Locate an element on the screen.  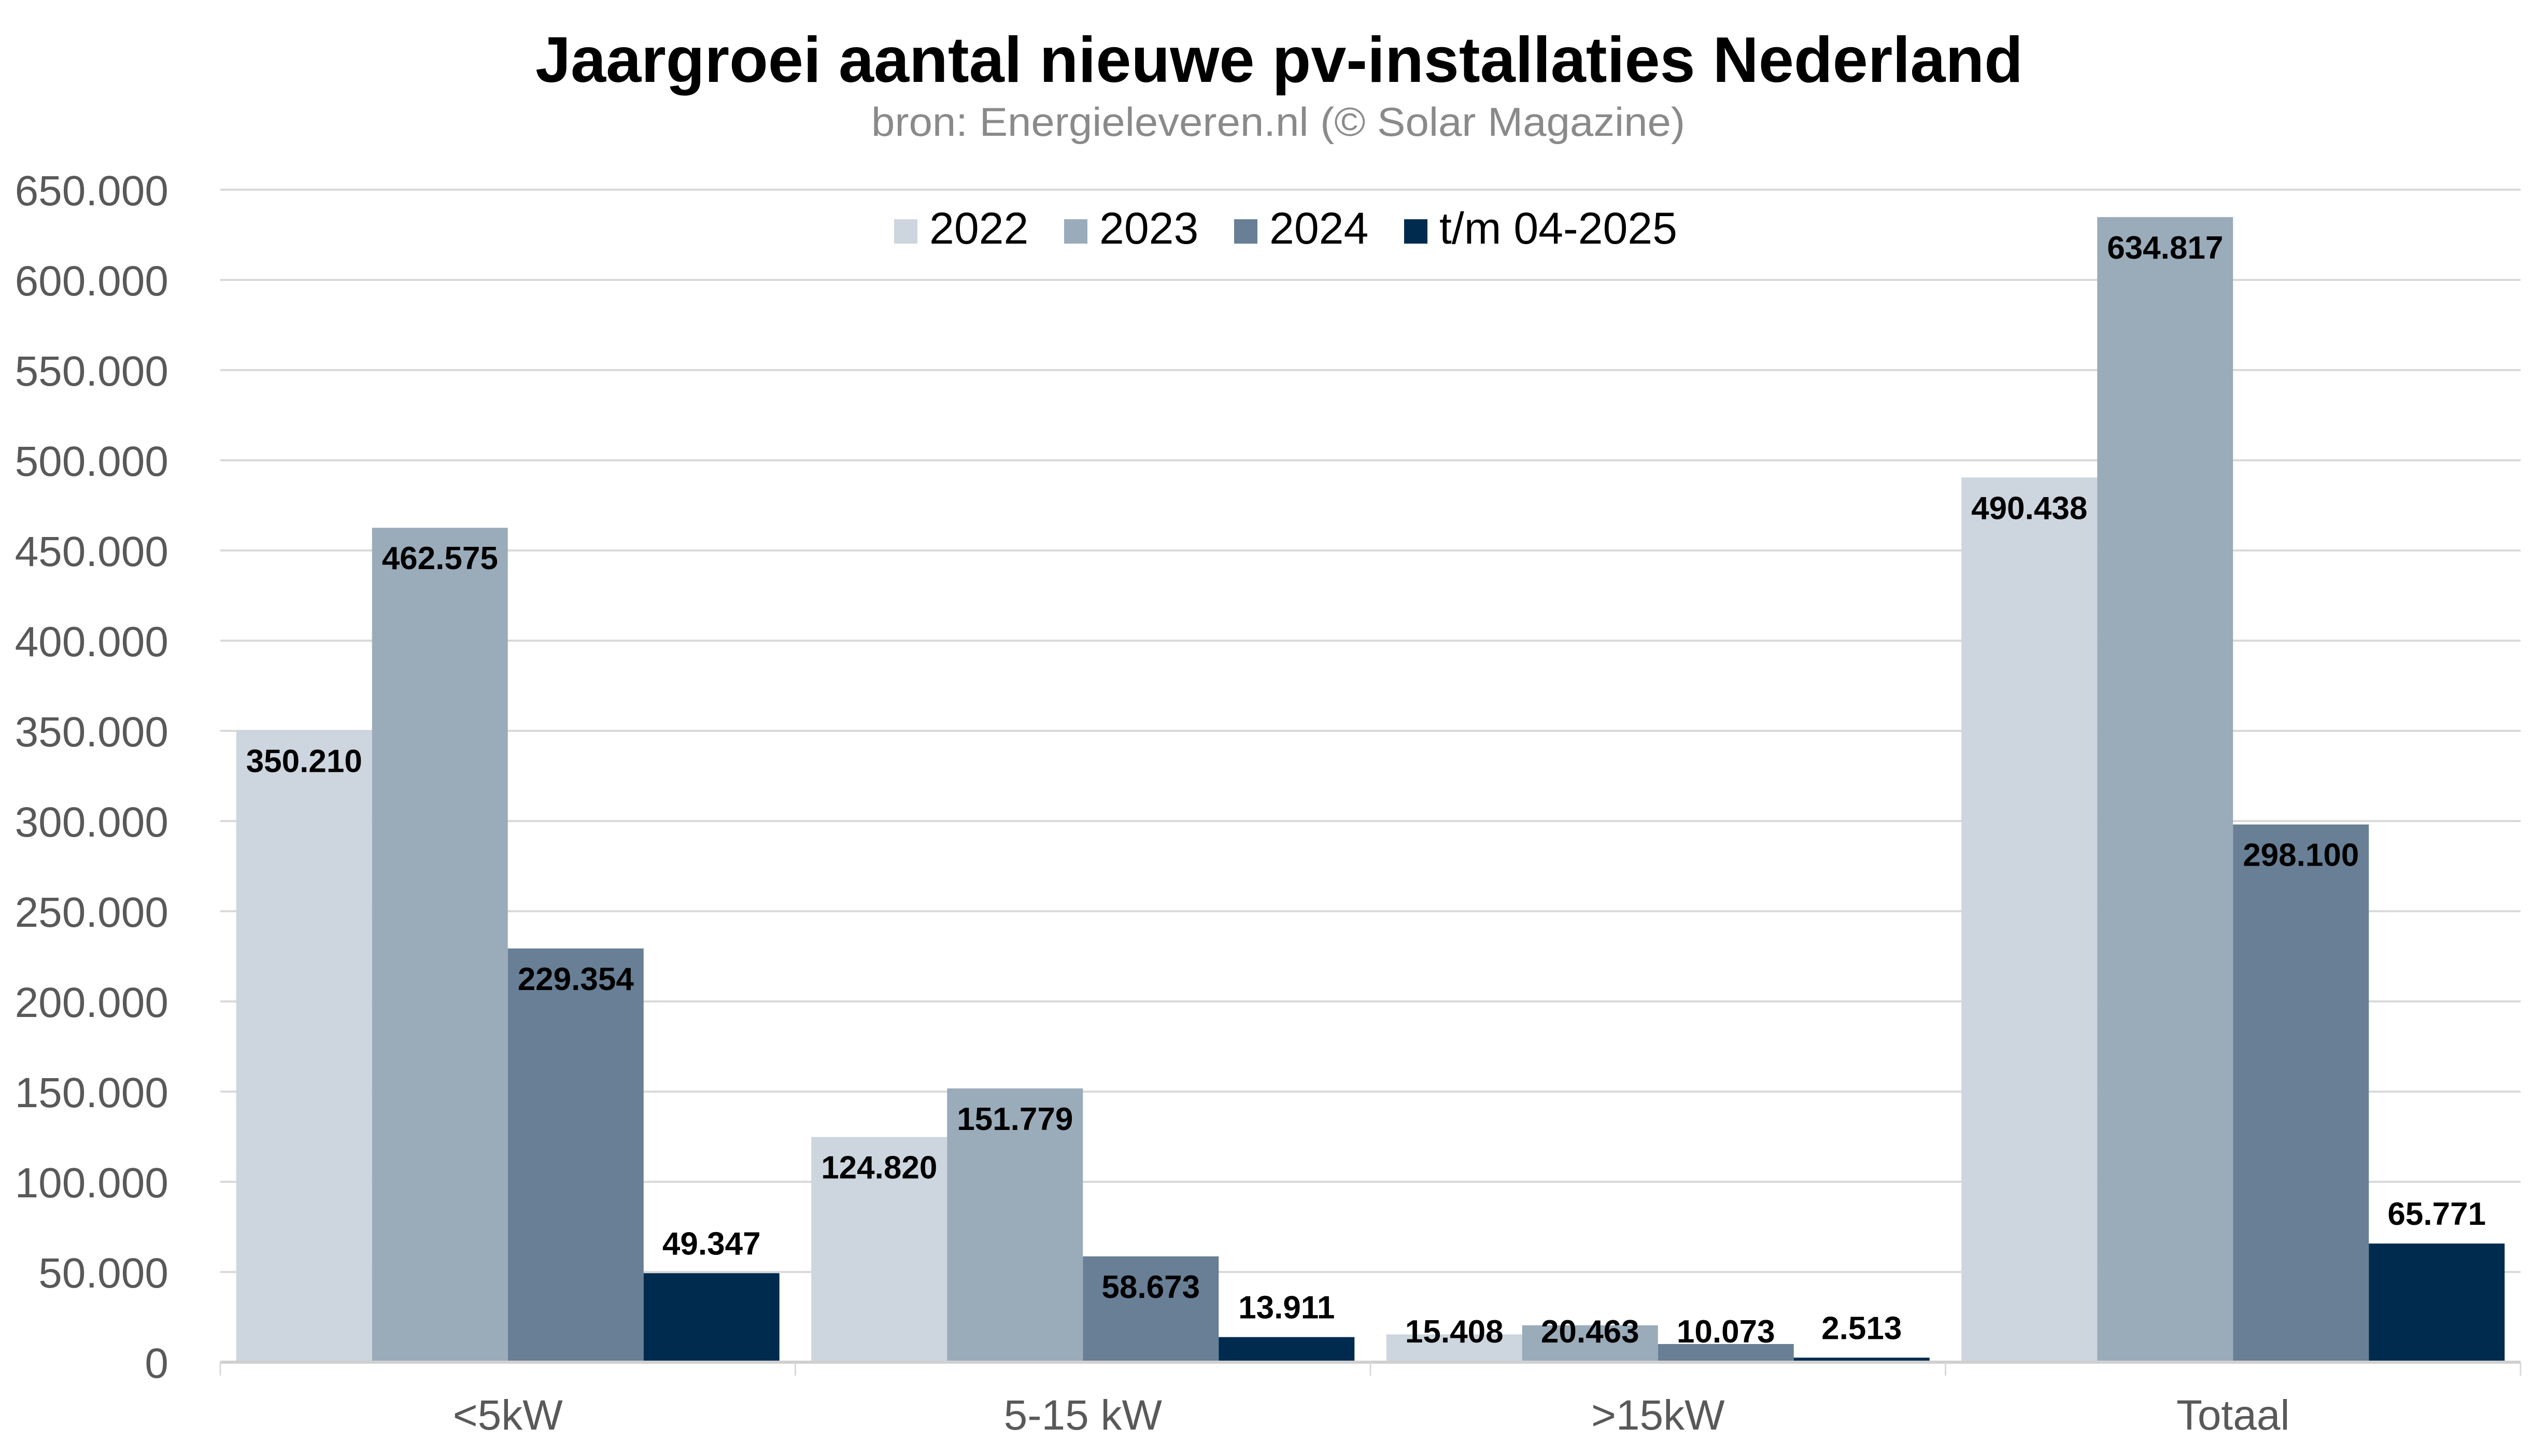
legend-label: 2024 is located at coordinates (1319, 228).